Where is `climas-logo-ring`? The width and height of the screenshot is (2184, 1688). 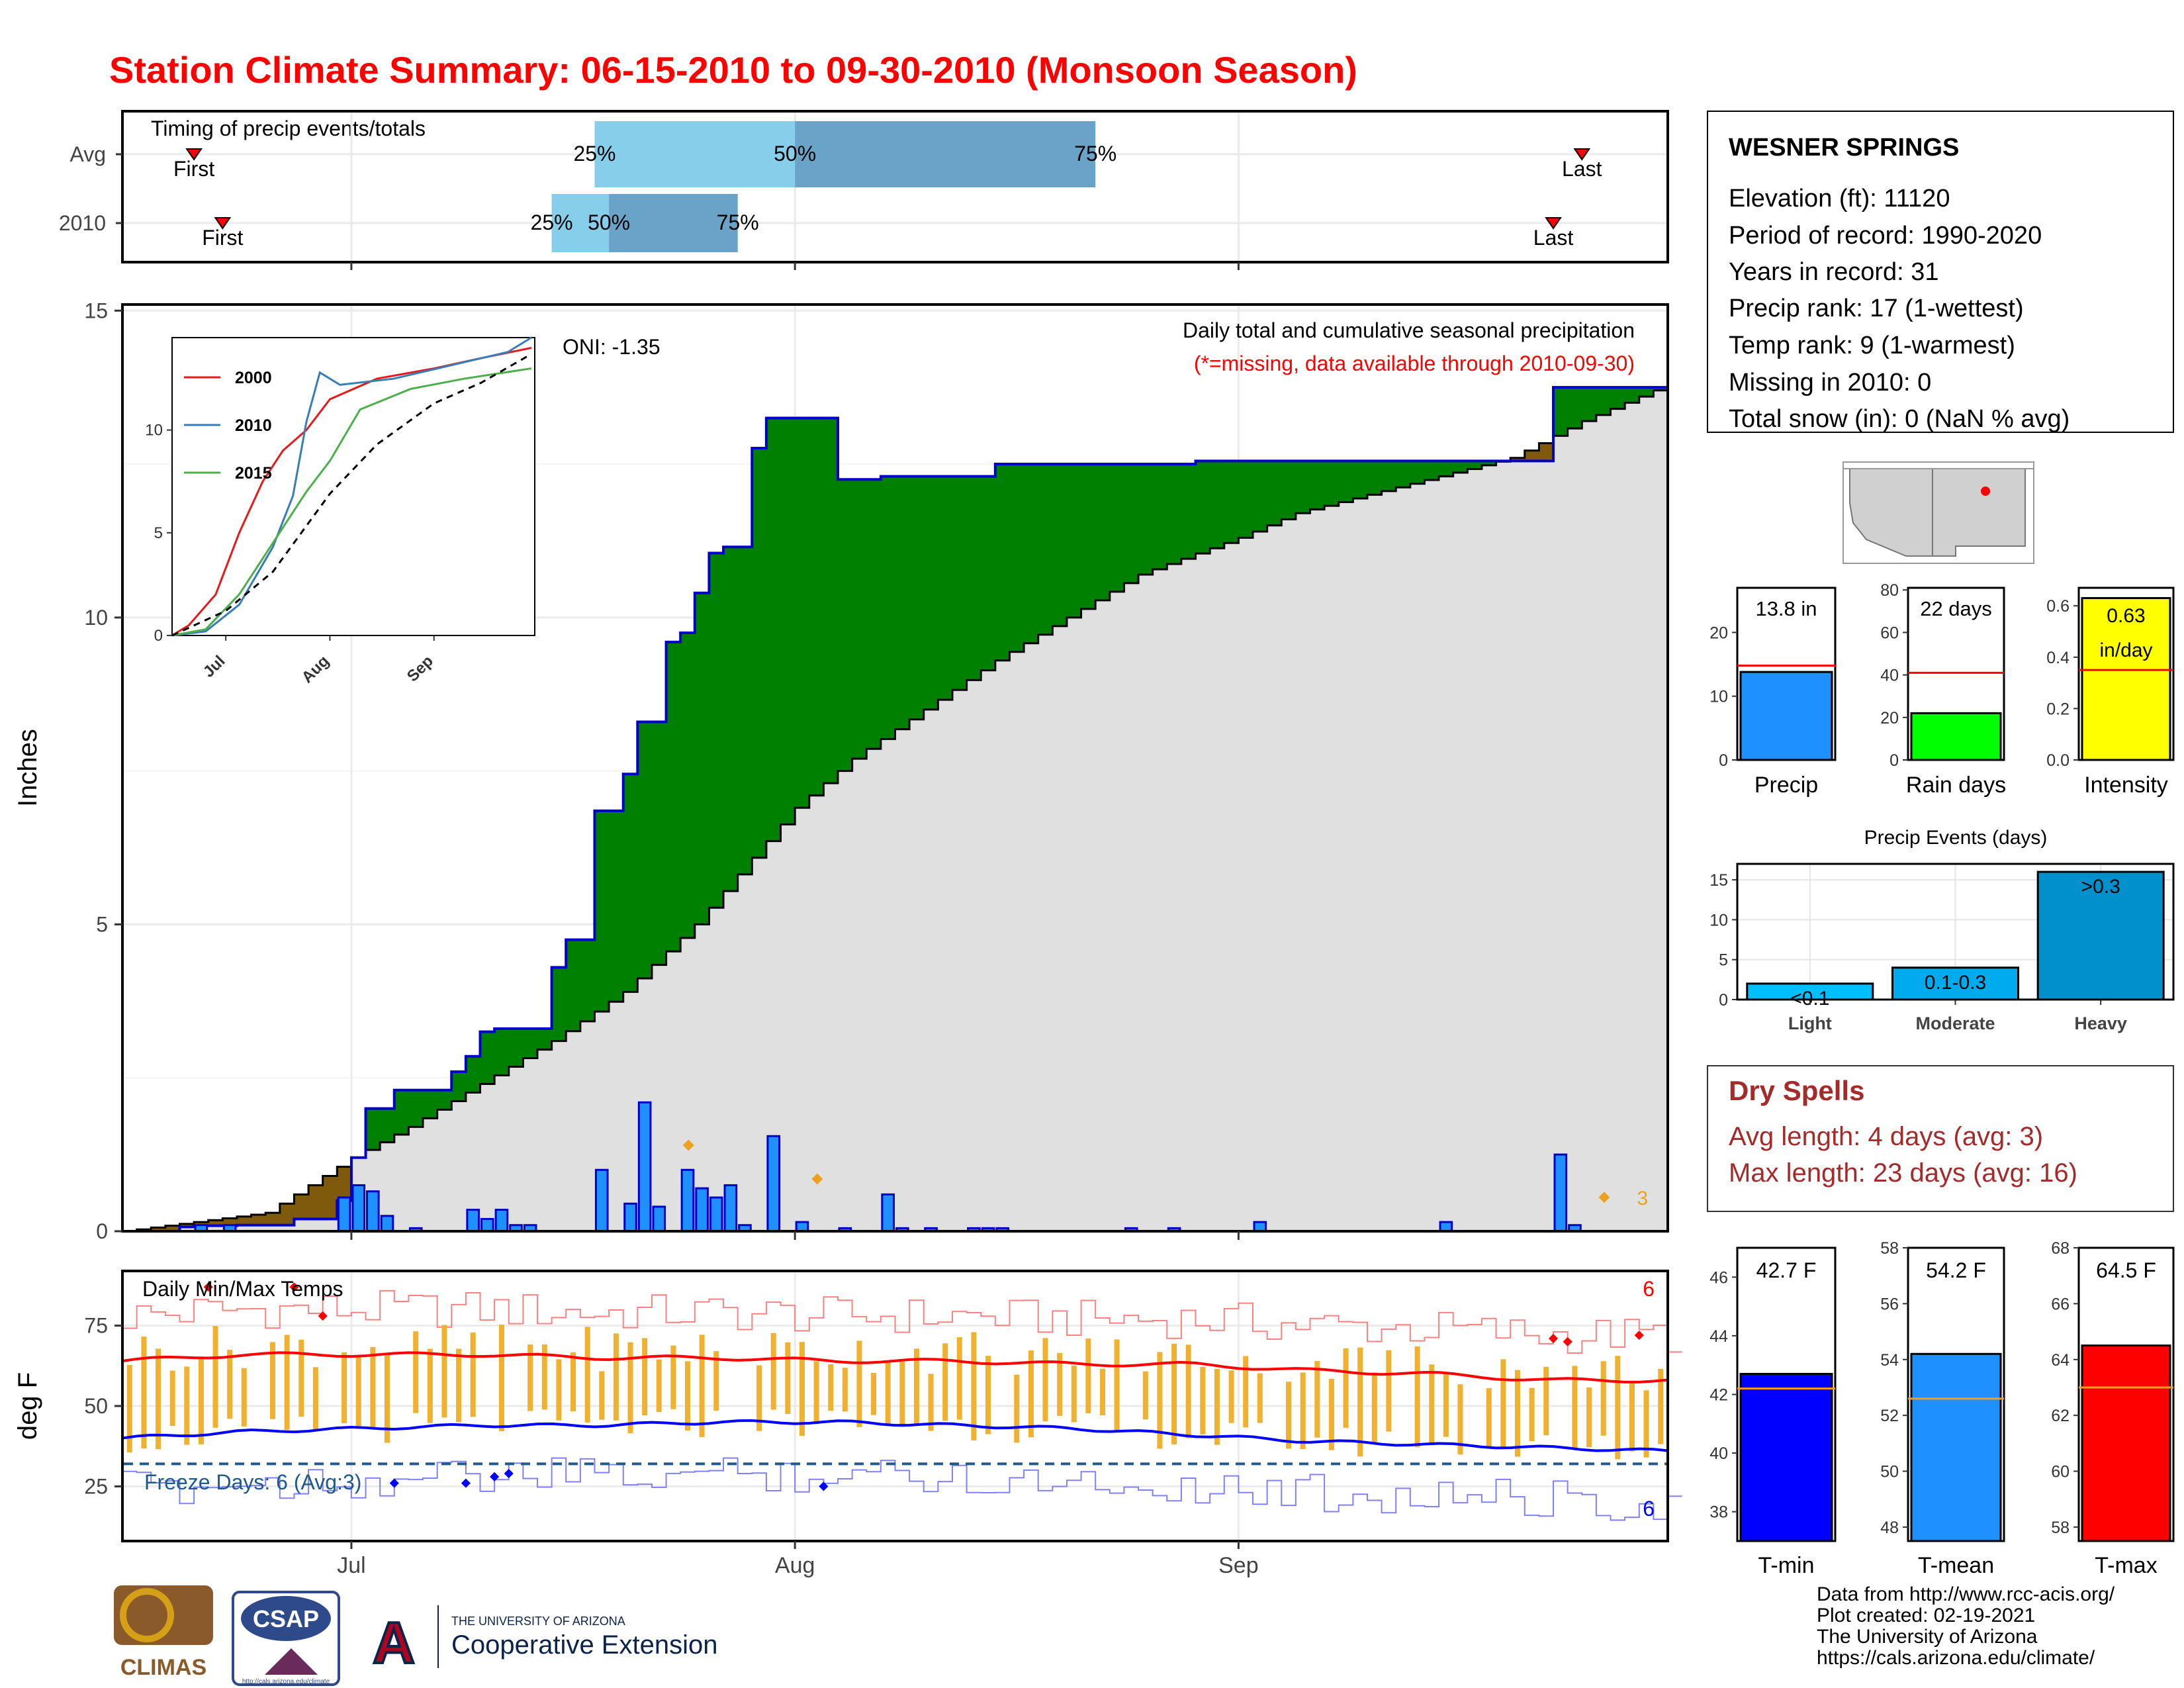 climas-logo-ring is located at coordinates (147, 1615).